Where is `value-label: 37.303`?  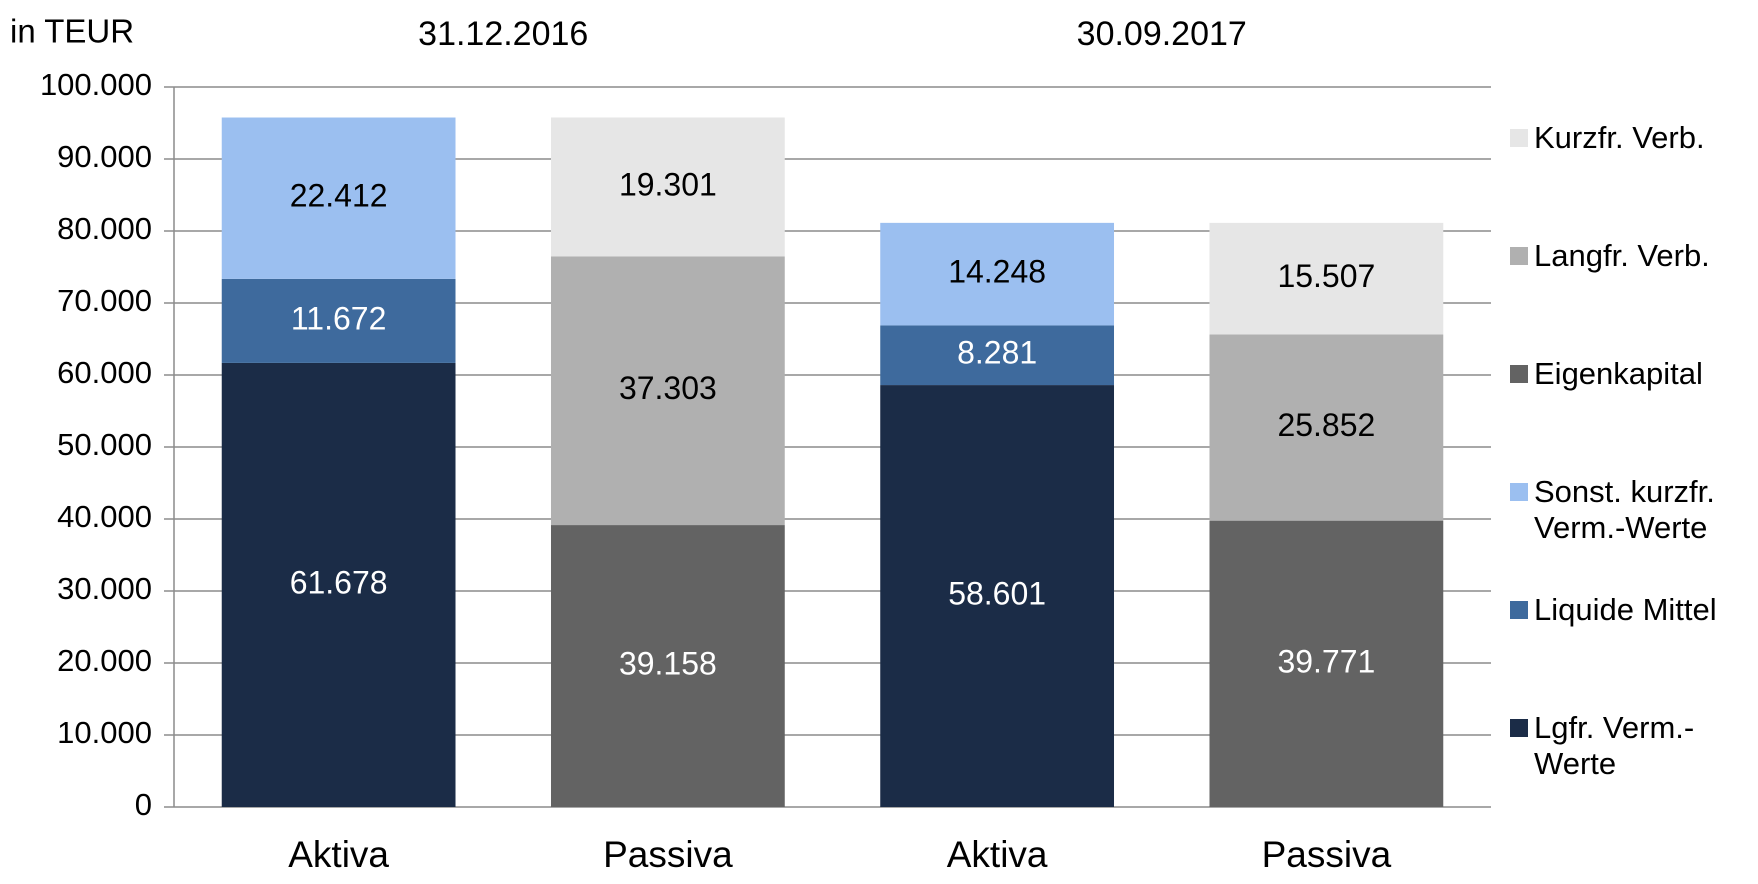
value-label: 37.303 is located at coordinates (668, 388).